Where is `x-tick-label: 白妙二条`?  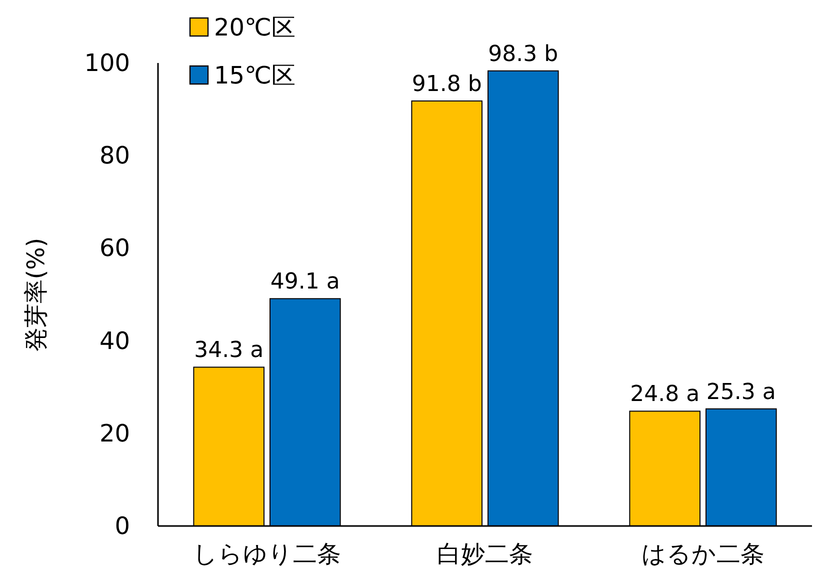 x-tick-label: 白妙二条 is located at coordinates (485, 554).